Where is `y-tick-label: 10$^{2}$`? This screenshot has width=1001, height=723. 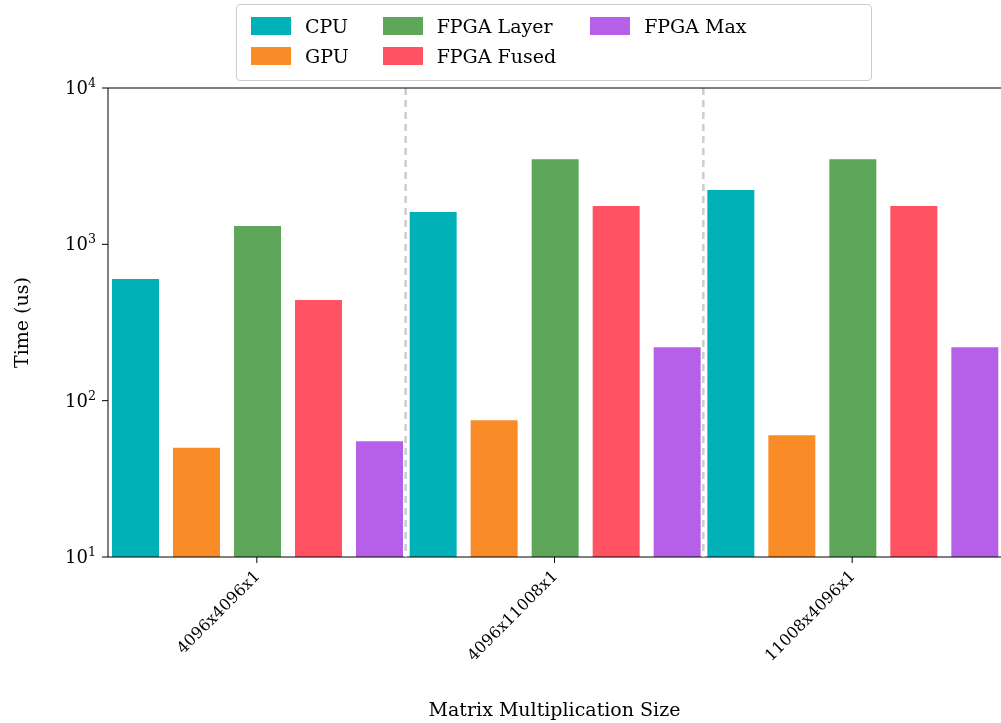 y-tick-label: 10$^{2}$ is located at coordinates (80, 399).